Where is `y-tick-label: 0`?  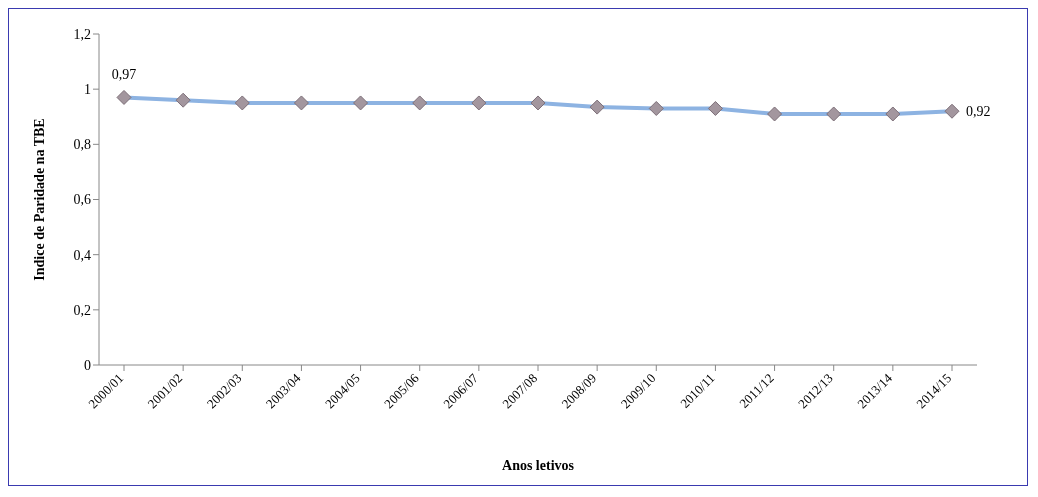
y-tick-label: 0 is located at coordinates (87, 365).